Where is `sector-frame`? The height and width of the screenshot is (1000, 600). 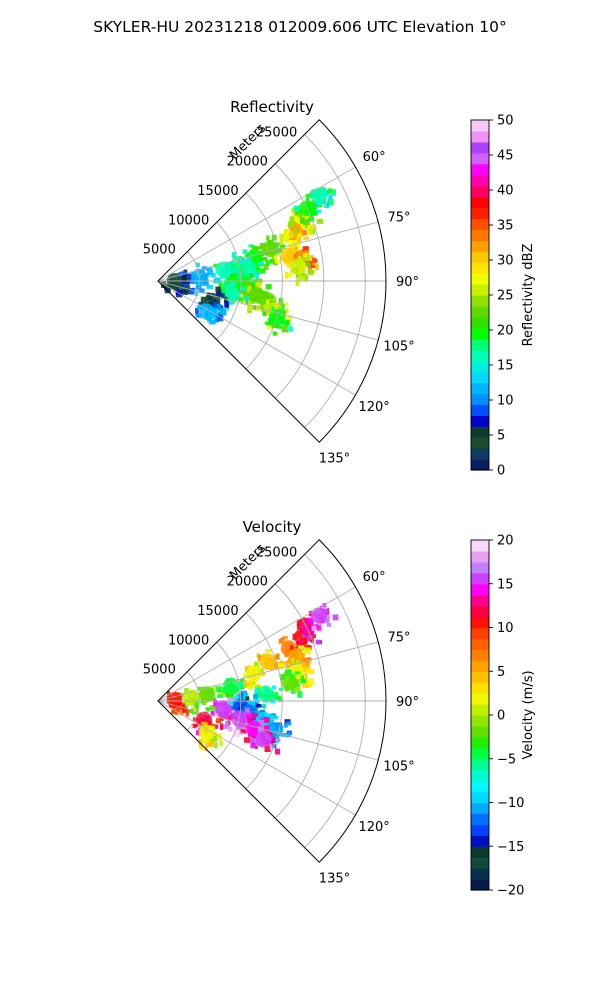 sector-frame is located at coordinates (272, 281).